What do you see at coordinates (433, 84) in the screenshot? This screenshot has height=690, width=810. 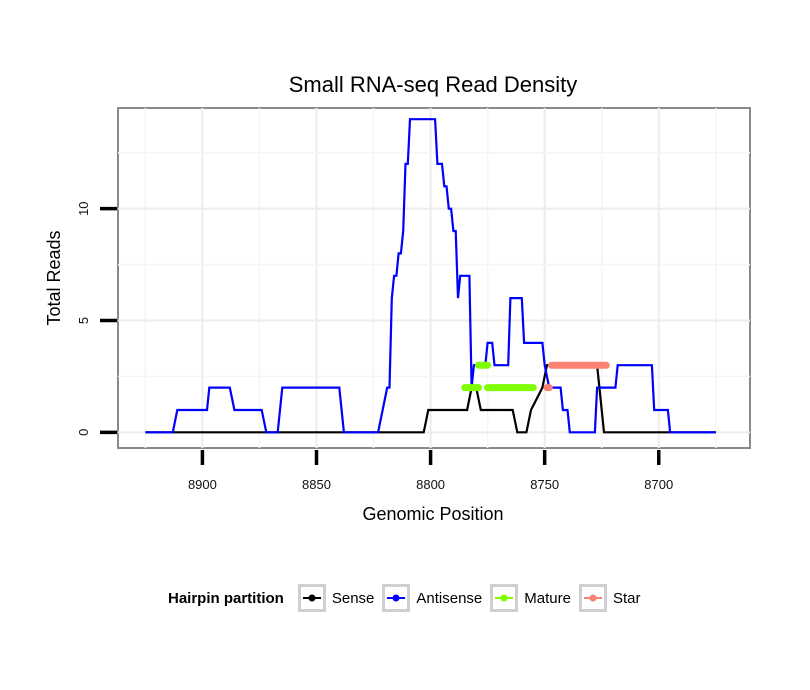 I see `chart-title: Small RNA-seq Read Density` at bounding box center [433, 84].